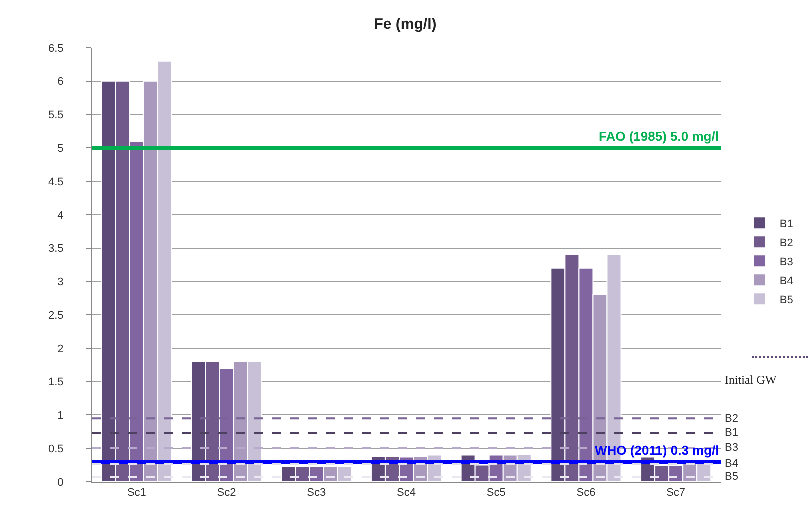  I want to click on text: Initial GW, so click(751, 380).